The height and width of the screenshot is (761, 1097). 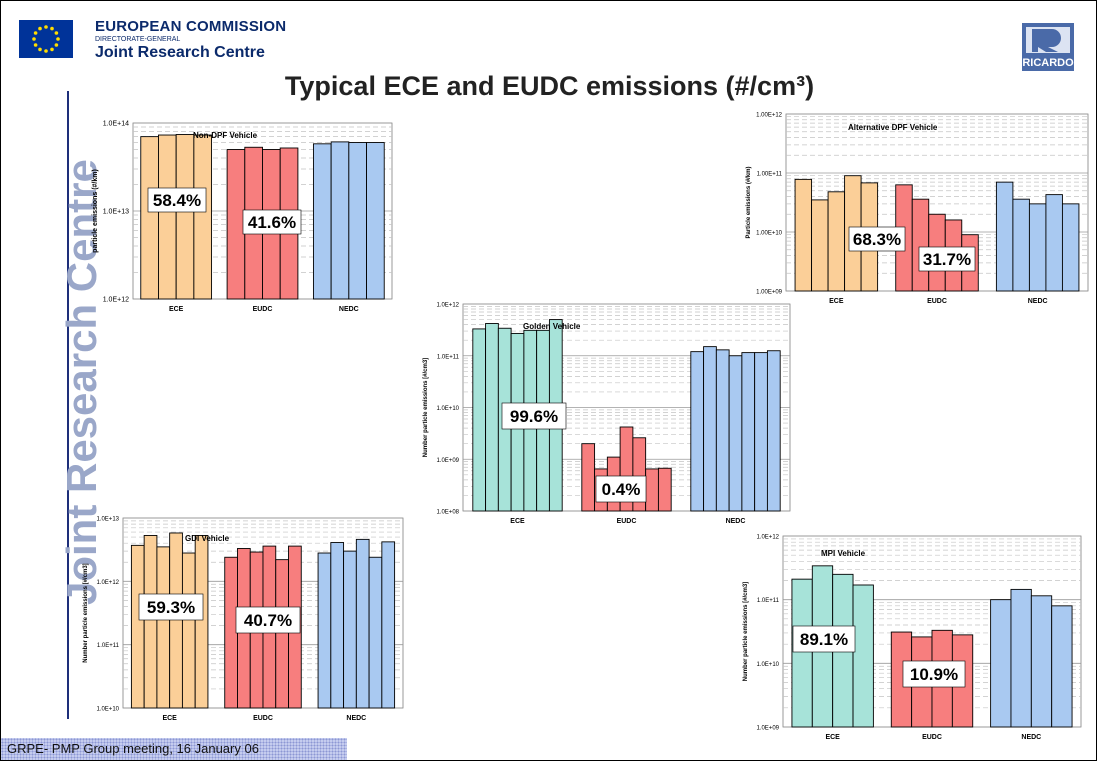 What do you see at coordinates (225, 135) in the screenshot?
I see `chart-title: Non-DPF Vehicle` at bounding box center [225, 135].